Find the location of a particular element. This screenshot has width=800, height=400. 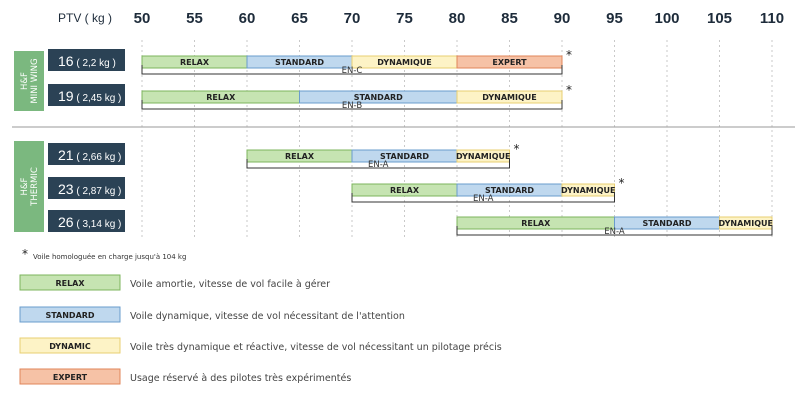

group-labels: H&FMINI WING H&FTHERMIC is located at coordinates (29, 141).